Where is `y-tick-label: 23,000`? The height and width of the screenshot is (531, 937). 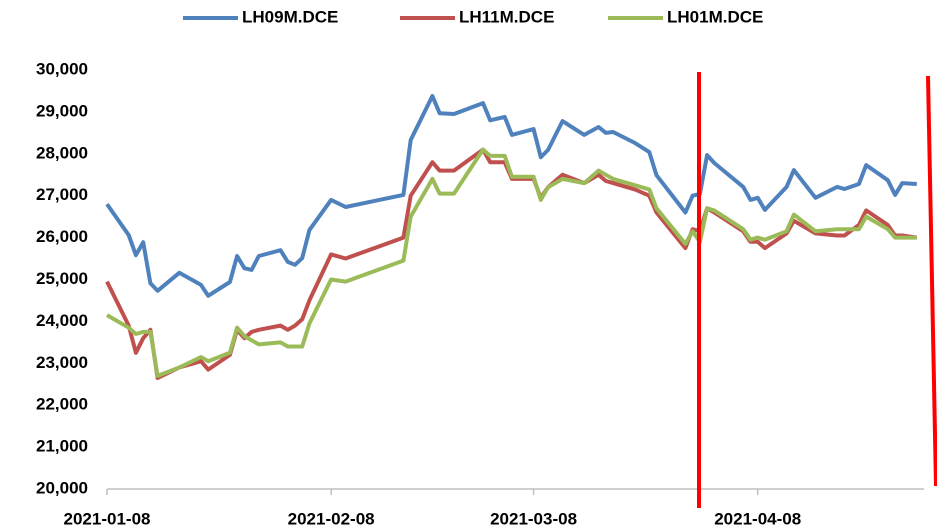 y-tick-label: 23,000 is located at coordinates (62, 362).